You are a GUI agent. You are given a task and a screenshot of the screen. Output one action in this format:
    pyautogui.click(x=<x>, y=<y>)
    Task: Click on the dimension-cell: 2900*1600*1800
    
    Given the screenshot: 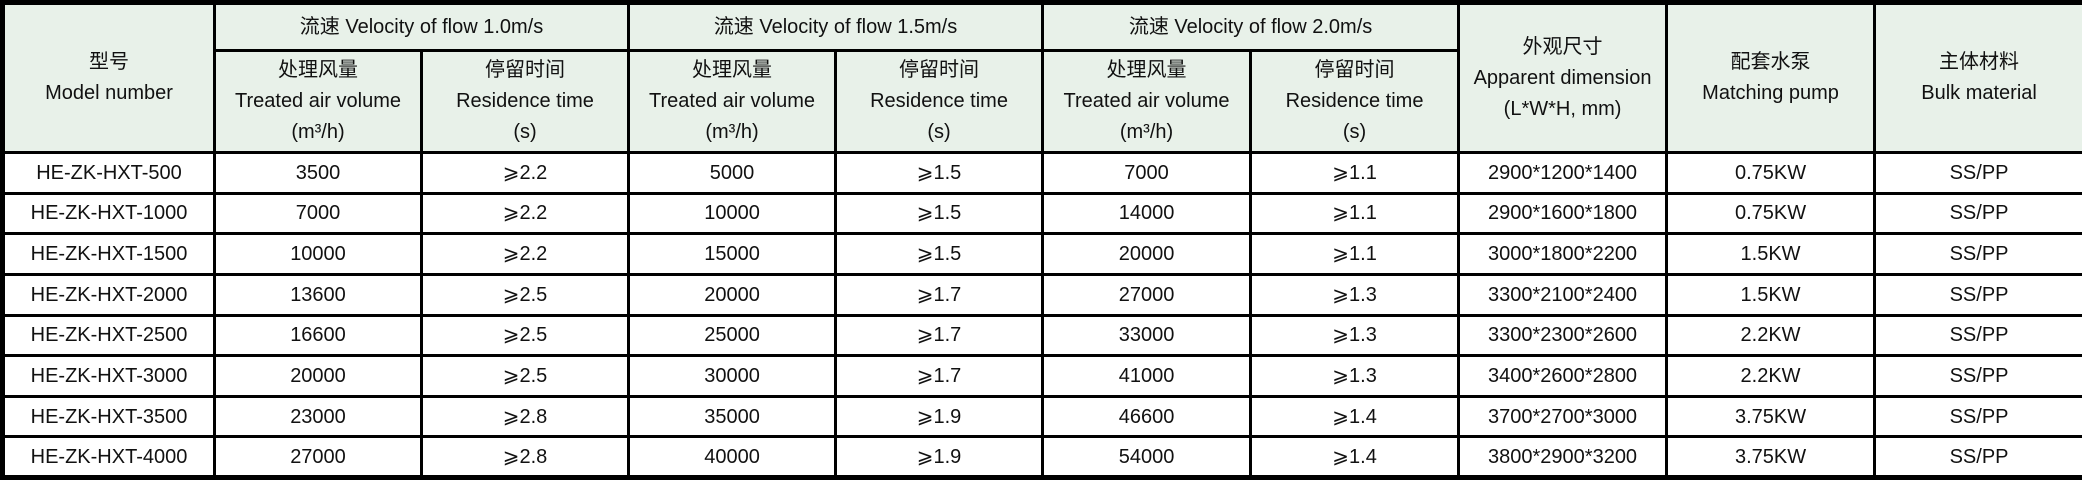 What is the action you would take?
    pyautogui.click(x=1563, y=213)
    